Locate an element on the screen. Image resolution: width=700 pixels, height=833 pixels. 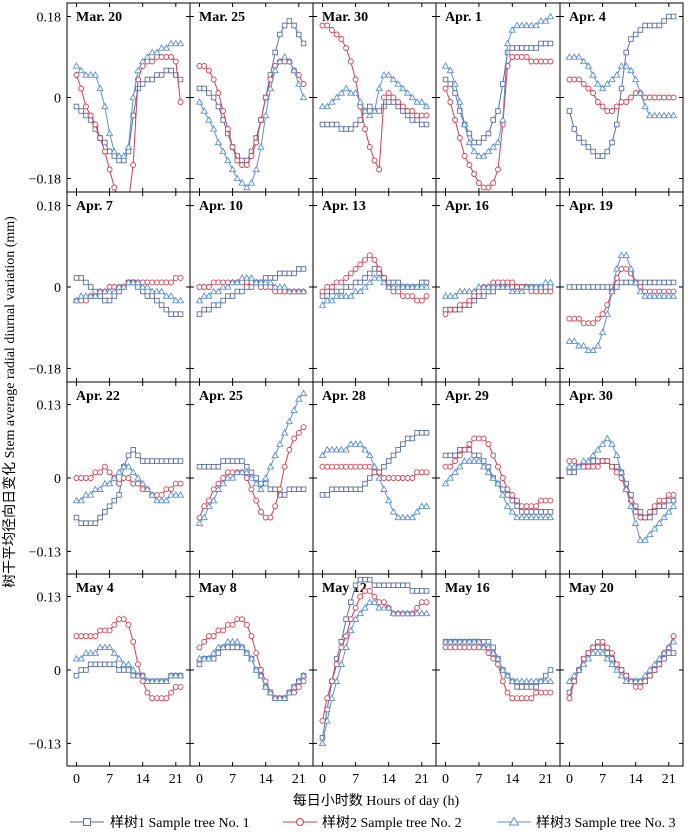
panel-frame is located at coordinates (251, 97).